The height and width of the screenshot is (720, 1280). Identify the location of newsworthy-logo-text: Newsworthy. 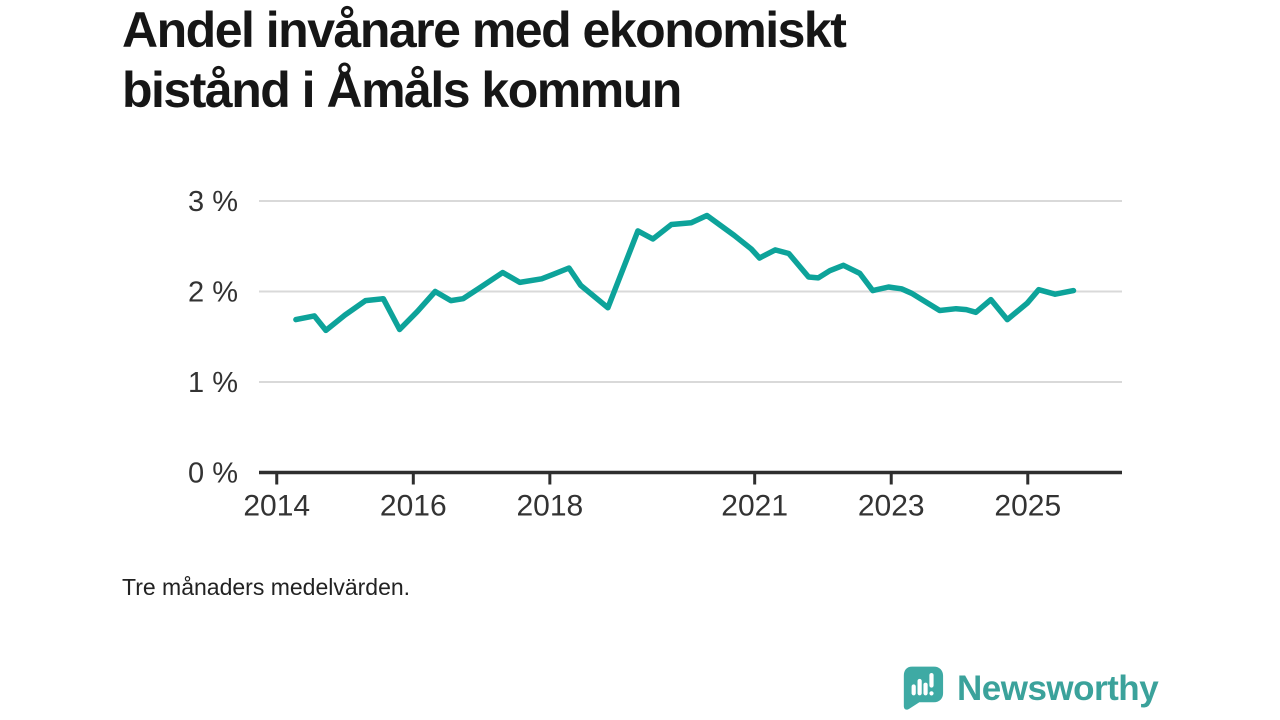
(1058, 688).